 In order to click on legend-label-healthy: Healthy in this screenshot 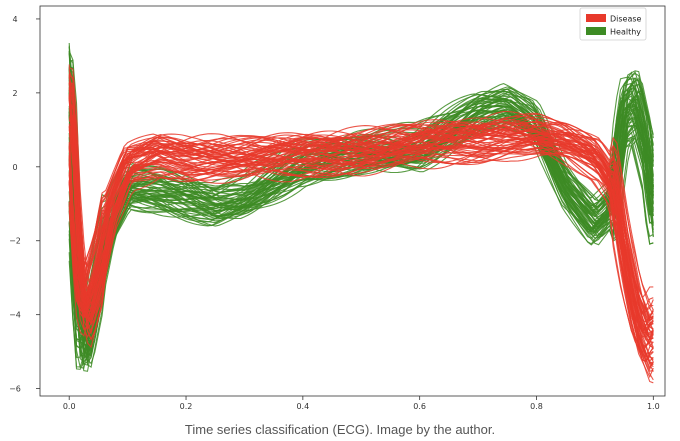, I will do `click(625, 32)`.